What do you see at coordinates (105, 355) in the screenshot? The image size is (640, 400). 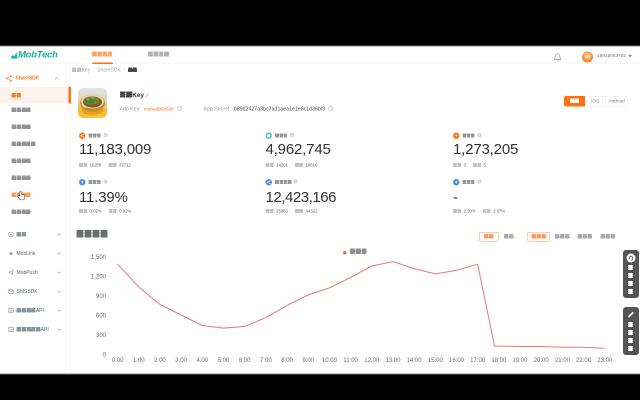 I see `svg-text: 0` at bounding box center [105, 355].